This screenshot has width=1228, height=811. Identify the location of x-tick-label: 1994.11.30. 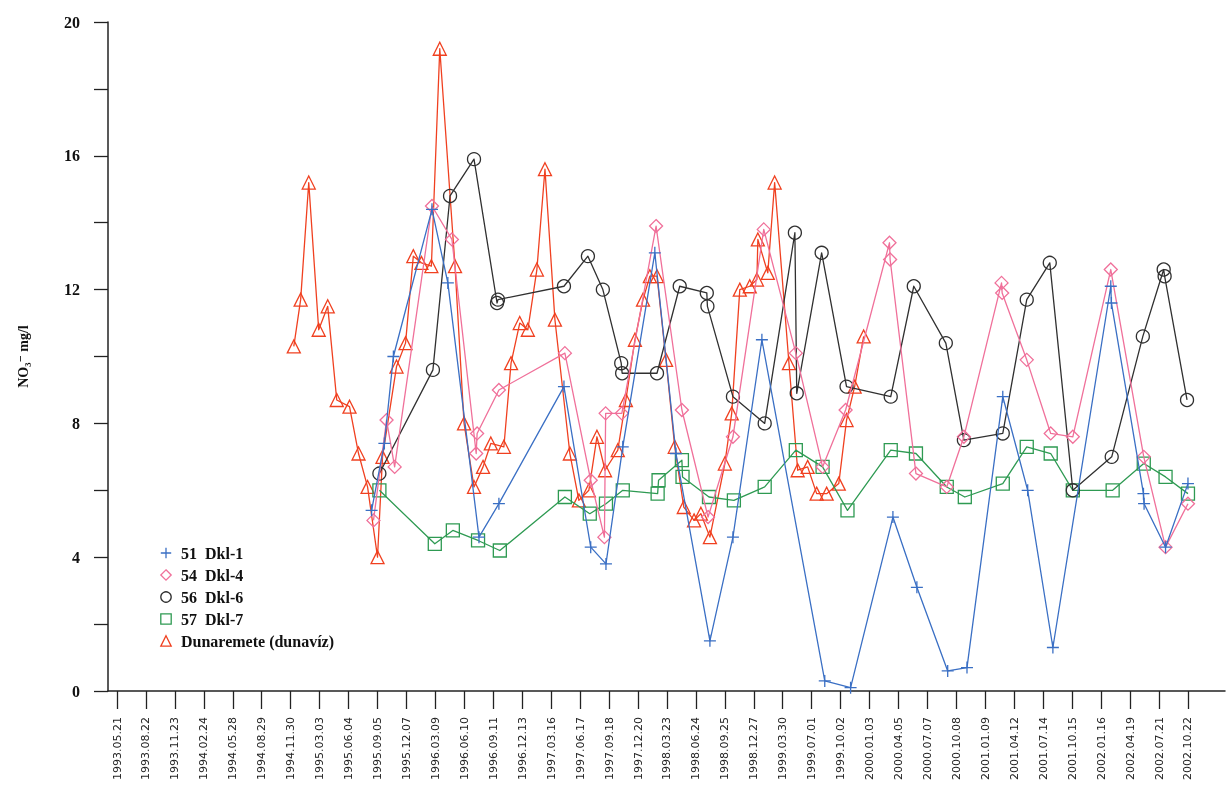
(291, 748).